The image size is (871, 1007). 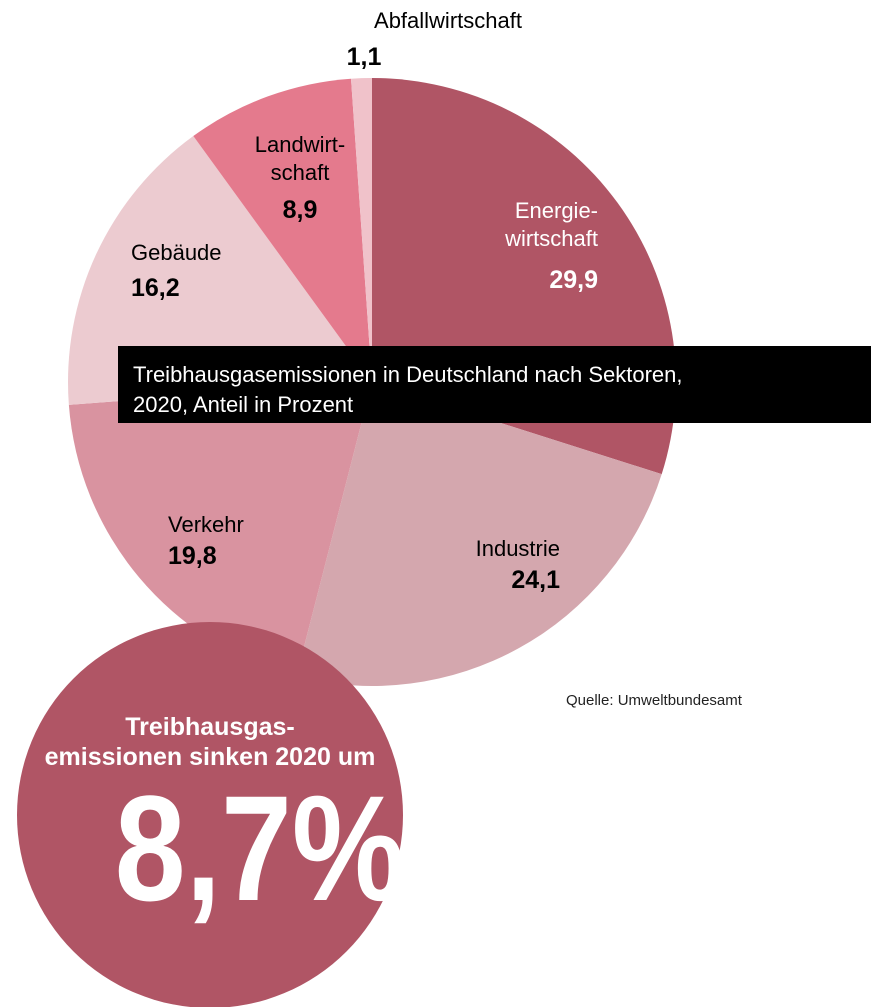 I want to click on slice-label: Industrie, so click(x=518, y=548).